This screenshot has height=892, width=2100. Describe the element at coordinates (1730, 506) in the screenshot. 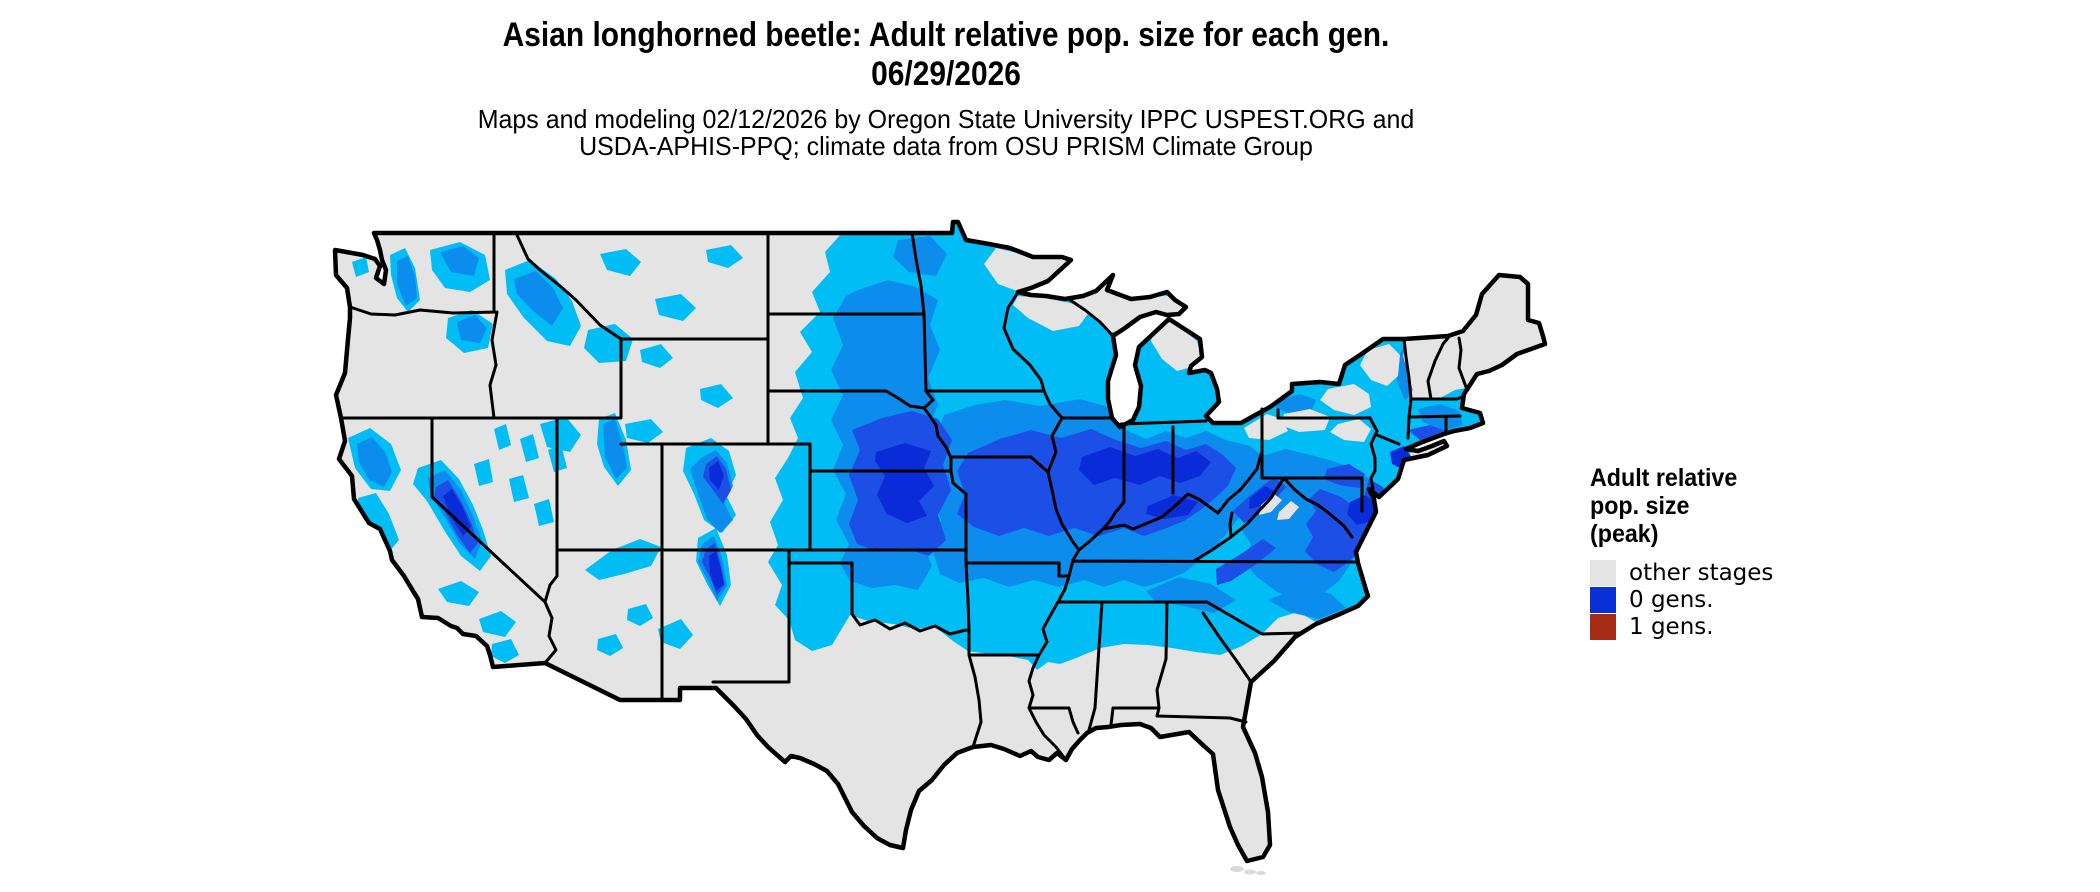

I see `legend-title: Adult relative pop. size (peak)` at that location.